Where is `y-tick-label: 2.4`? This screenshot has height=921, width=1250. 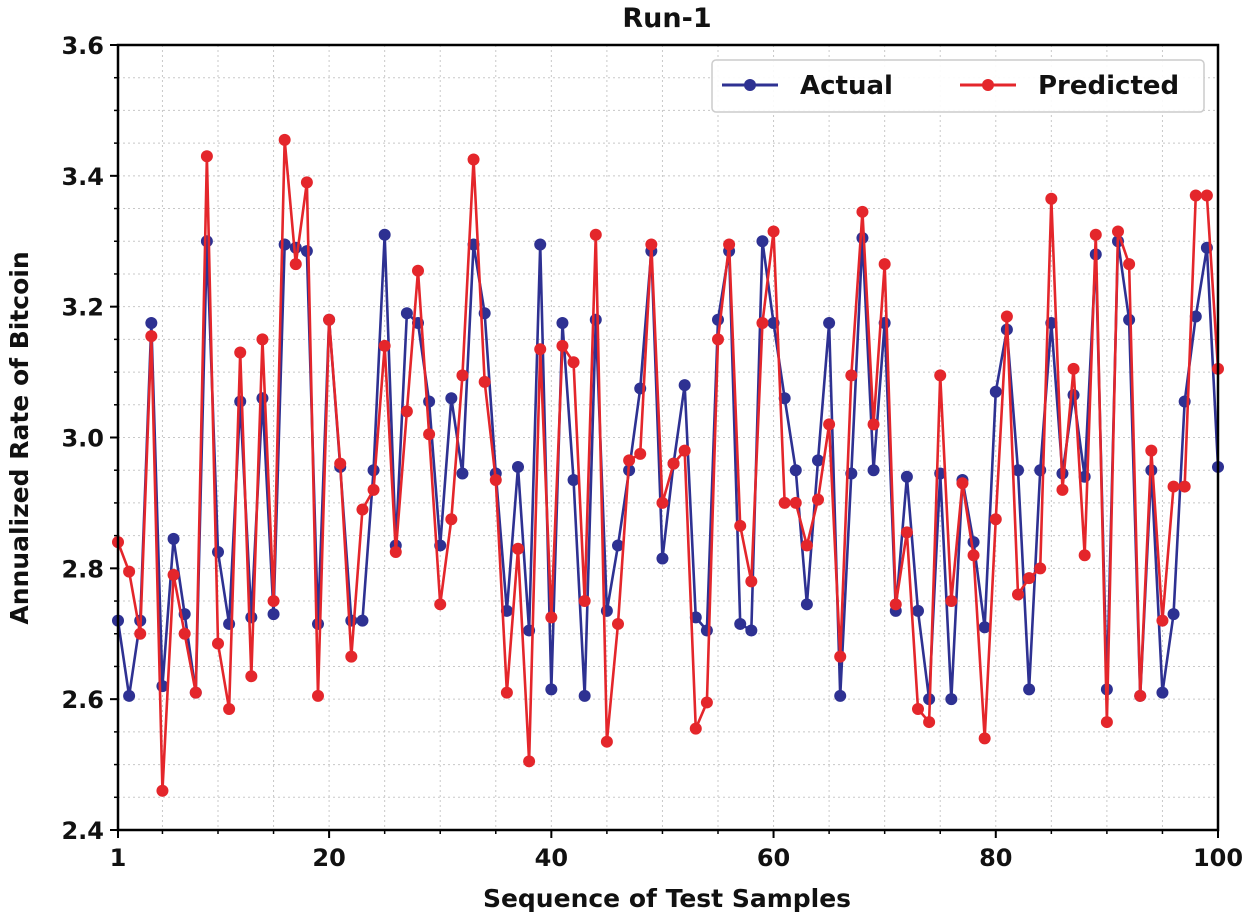 y-tick-label: 2.4 is located at coordinates (82, 831).